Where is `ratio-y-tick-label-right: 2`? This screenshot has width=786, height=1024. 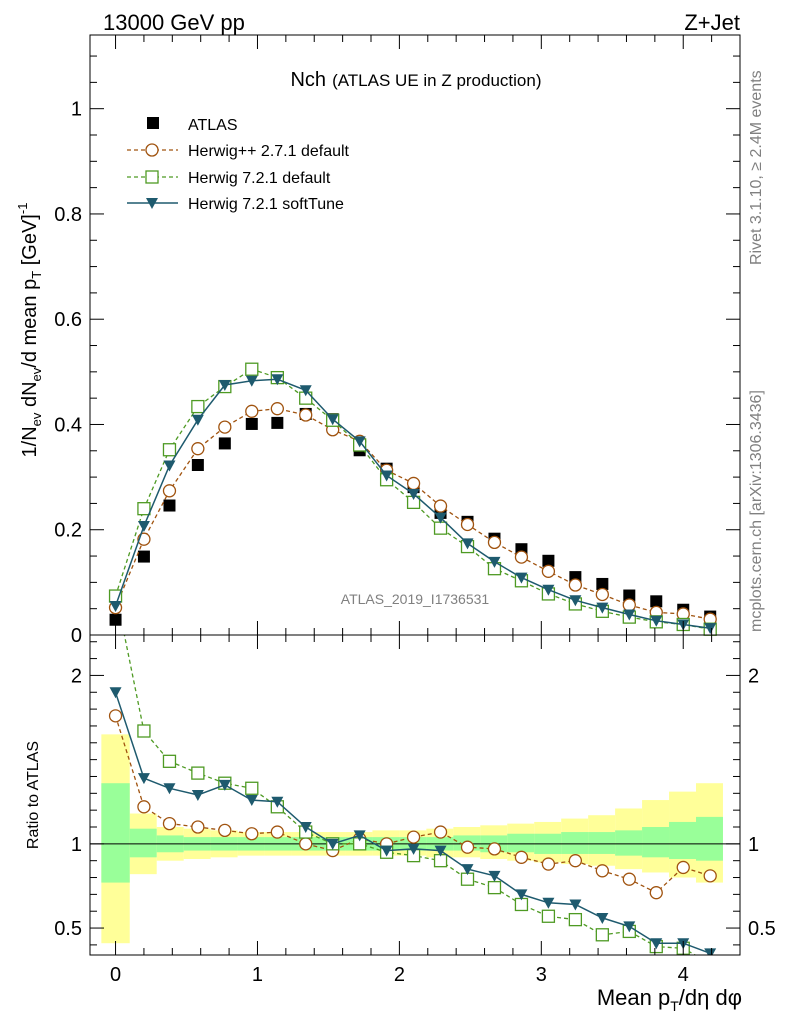
ratio-y-tick-label-right: 2 is located at coordinates (753, 676).